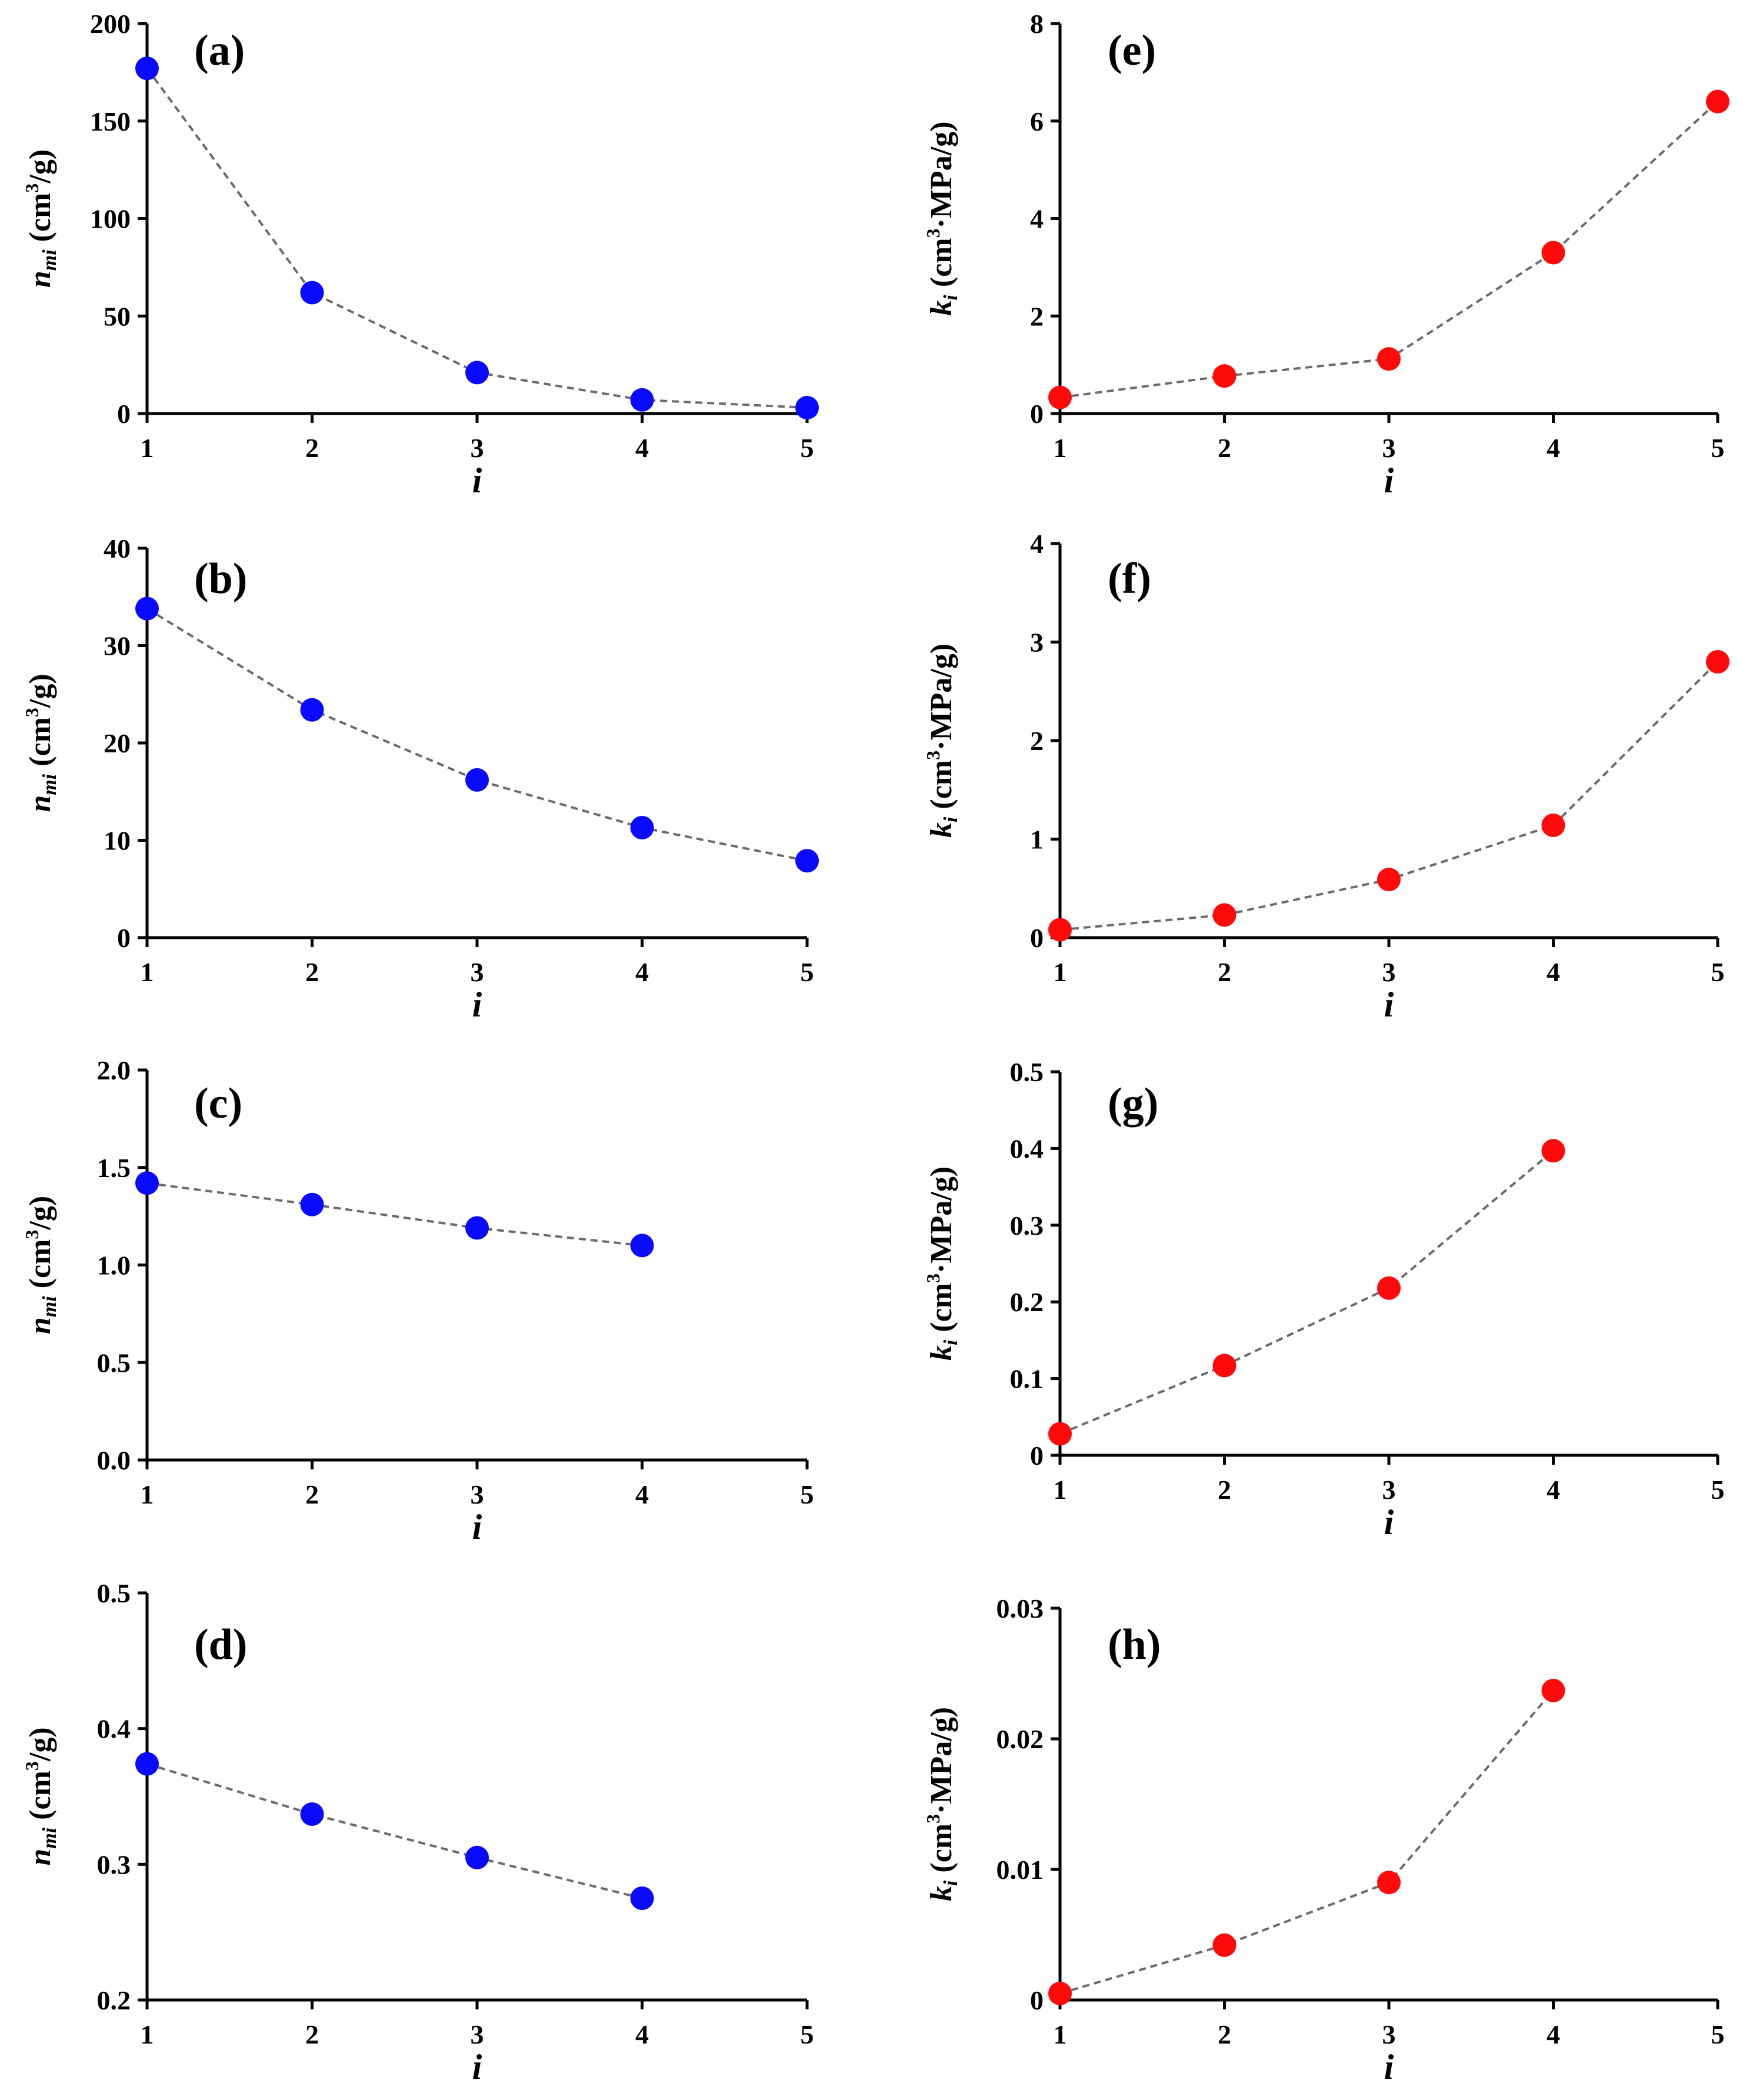  Describe the element at coordinates (1132, 50) in the screenshot. I see `panel-label: (e)` at that location.